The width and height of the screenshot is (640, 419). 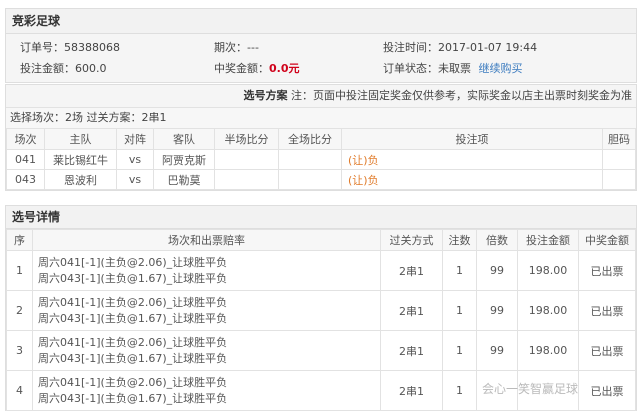 What do you see at coordinates (321, 118) in the screenshot?
I see `selection-summary: 选择场次：2场 过关方案：2串1` at bounding box center [321, 118].